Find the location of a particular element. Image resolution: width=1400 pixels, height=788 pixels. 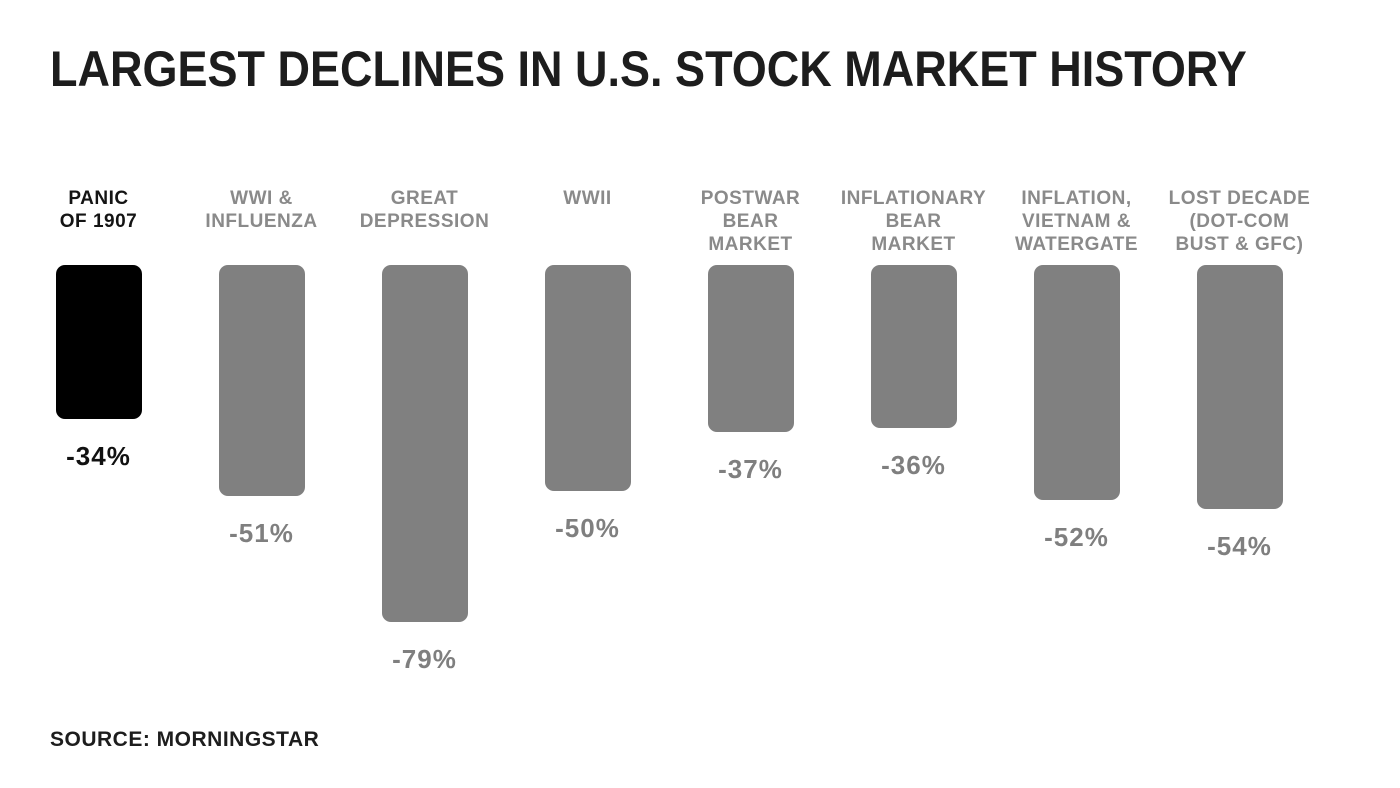

bar-lost-decade is located at coordinates (1239, 387).